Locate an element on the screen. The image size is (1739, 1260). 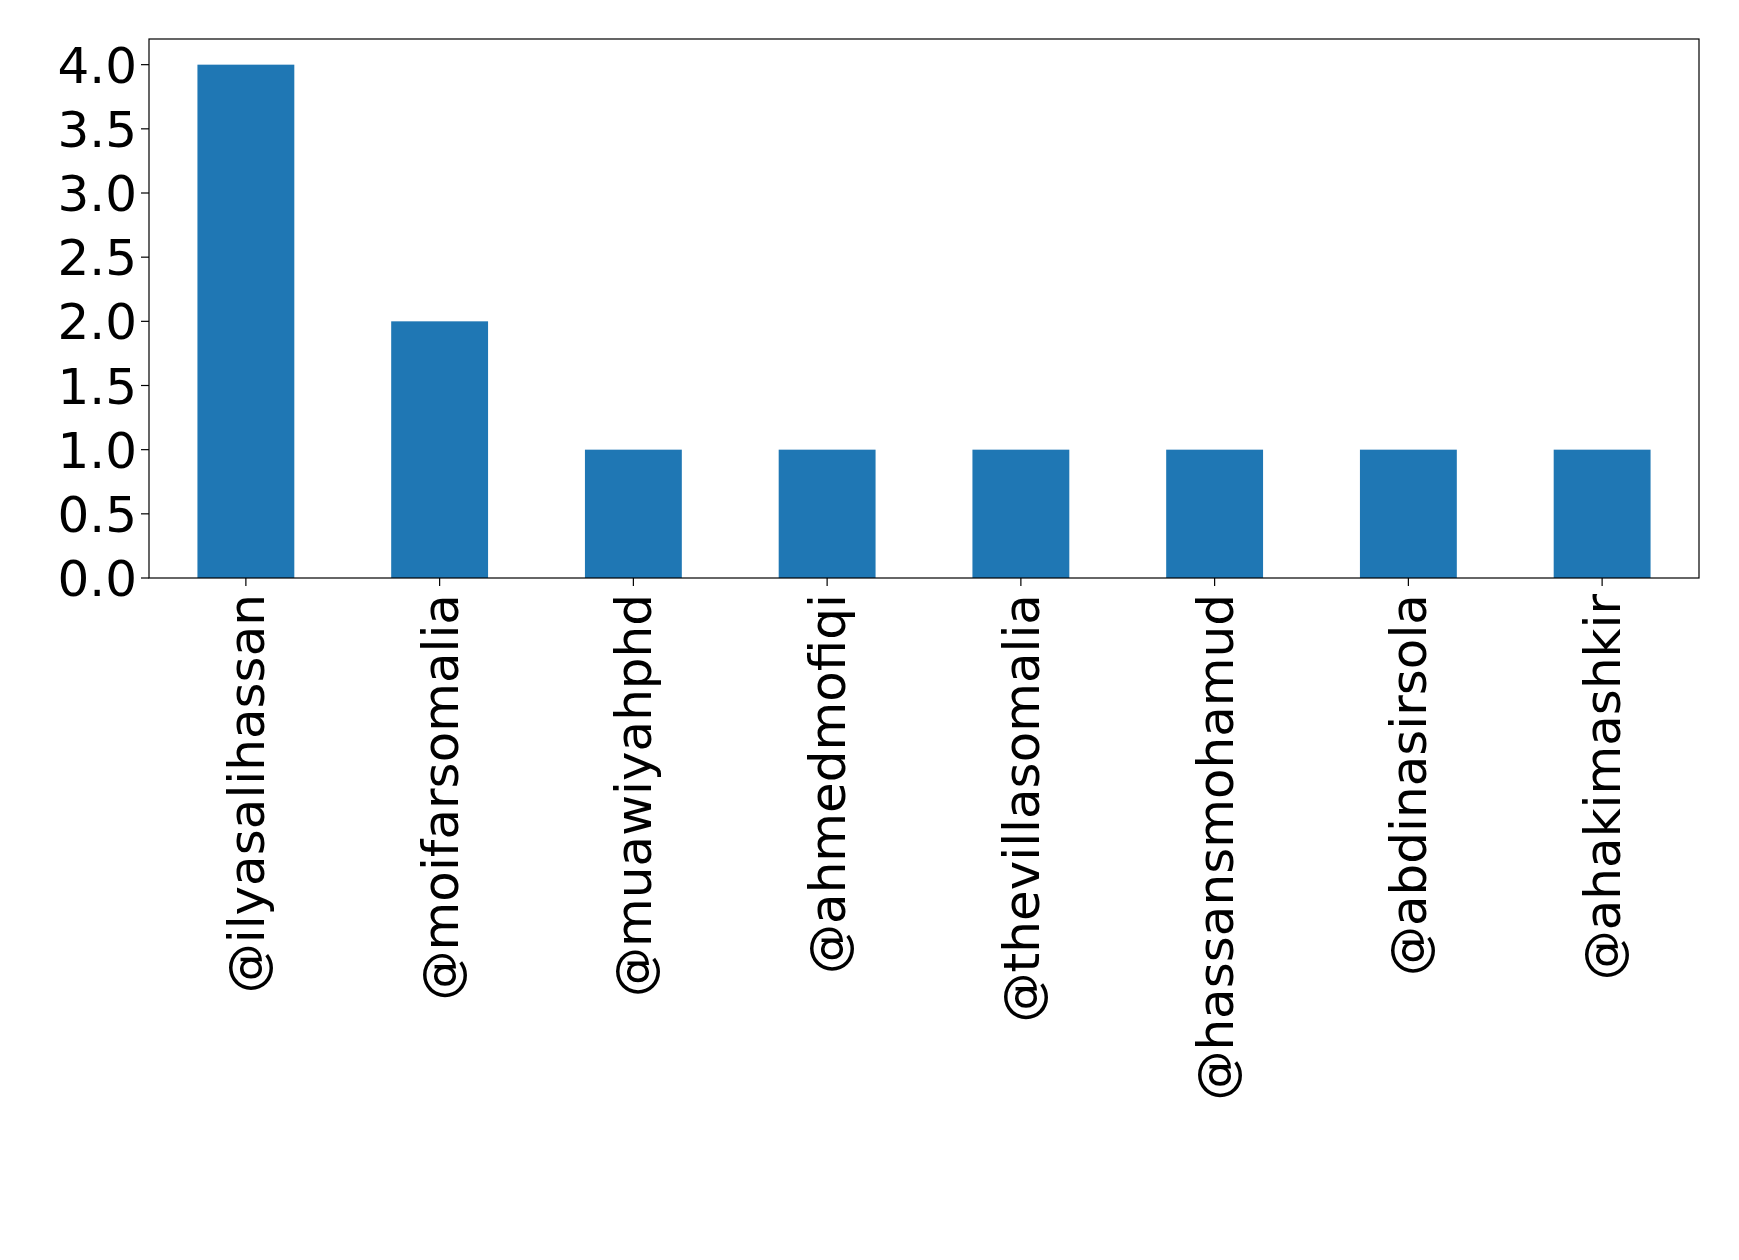
x-tick-label: @thevillasomalia is located at coordinates (1021, 808).